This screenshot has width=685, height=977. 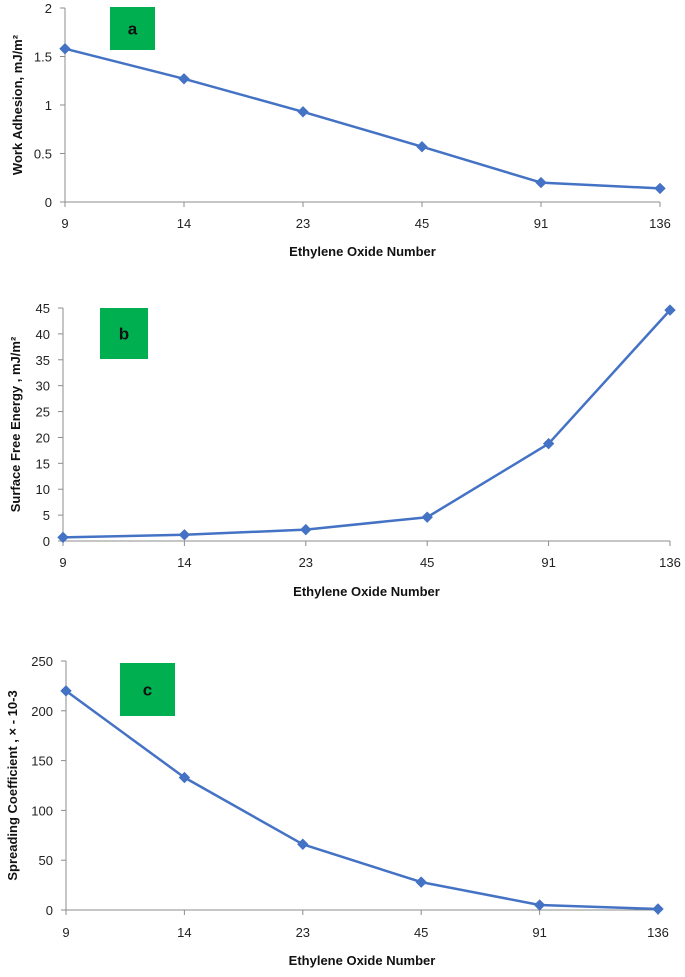 What do you see at coordinates (42, 711) in the screenshot?
I see `y-tick-label: 200` at bounding box center [42, 711].